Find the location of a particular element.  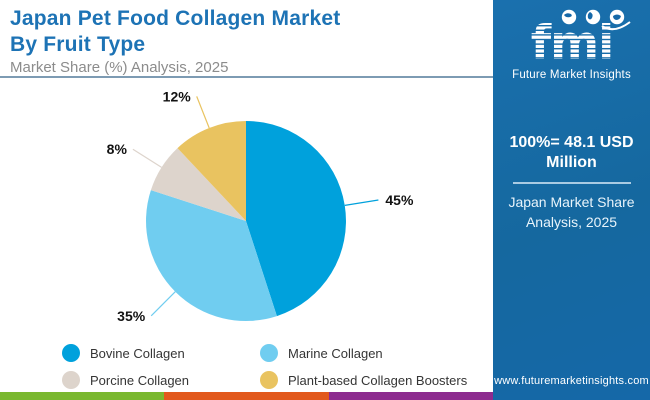

legend-item: Marine Collagen is located at coordinates (363, 353).